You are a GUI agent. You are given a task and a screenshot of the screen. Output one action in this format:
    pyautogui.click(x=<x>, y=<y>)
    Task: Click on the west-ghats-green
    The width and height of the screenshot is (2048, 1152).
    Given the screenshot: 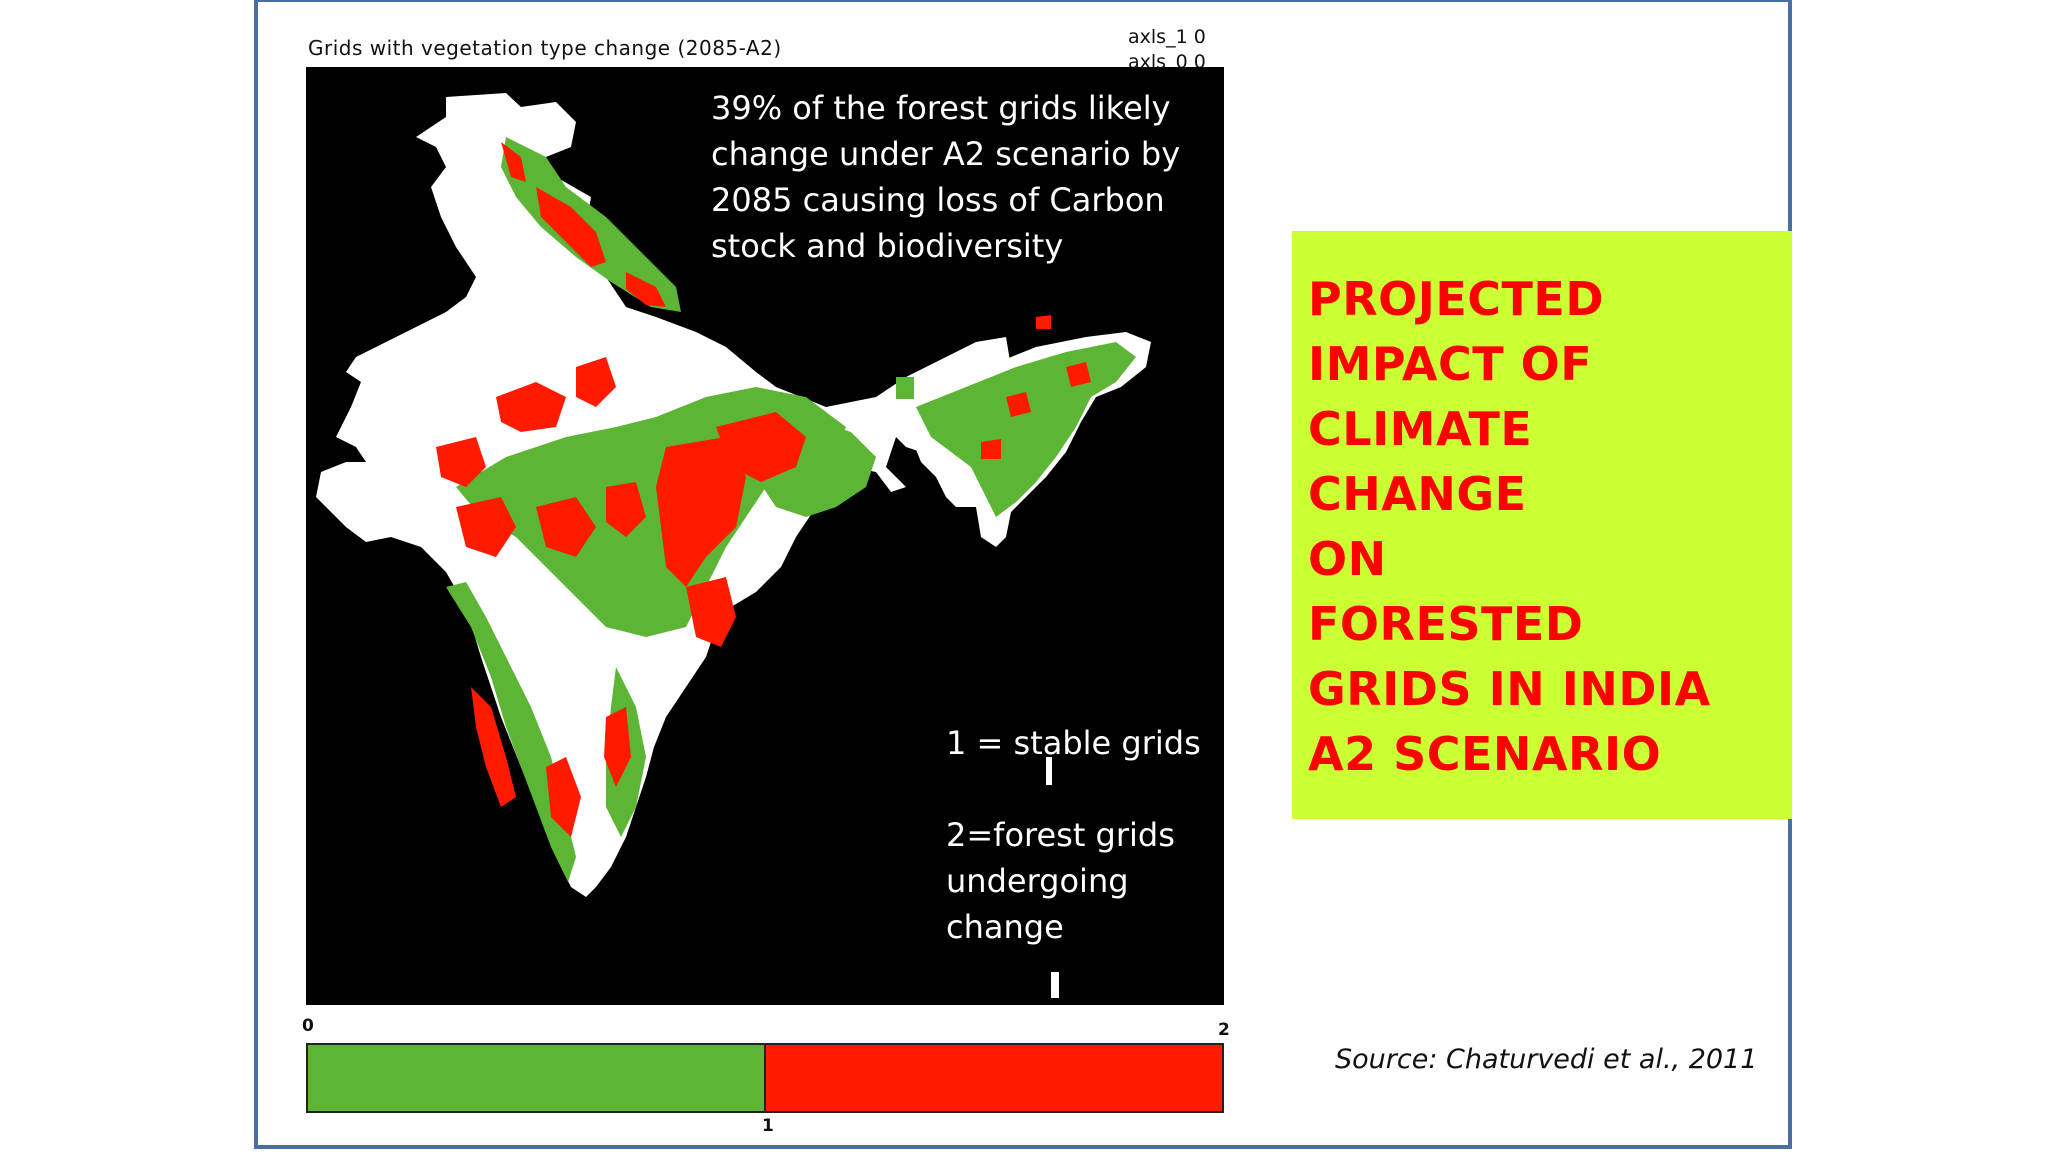 What is the action you would take?
    pyautogui.click(x=511, y=732)
    